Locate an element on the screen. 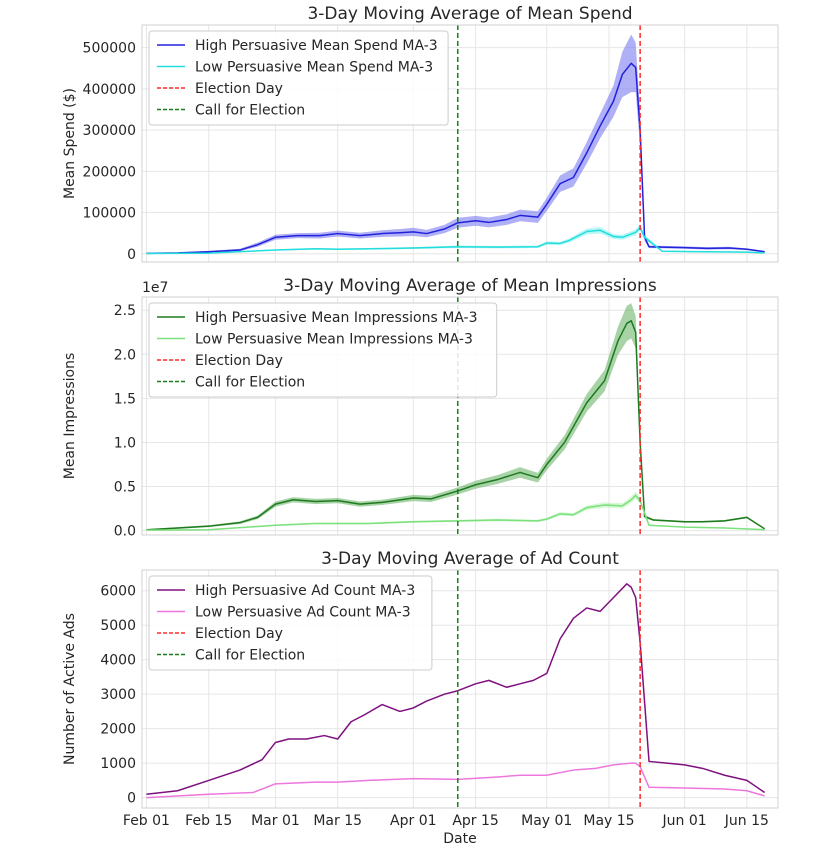 The width and height of the screenshot is (840, 851). legend-label: High Persuasive Mean Impressions MA-3 is located at coordinates (336, 318).